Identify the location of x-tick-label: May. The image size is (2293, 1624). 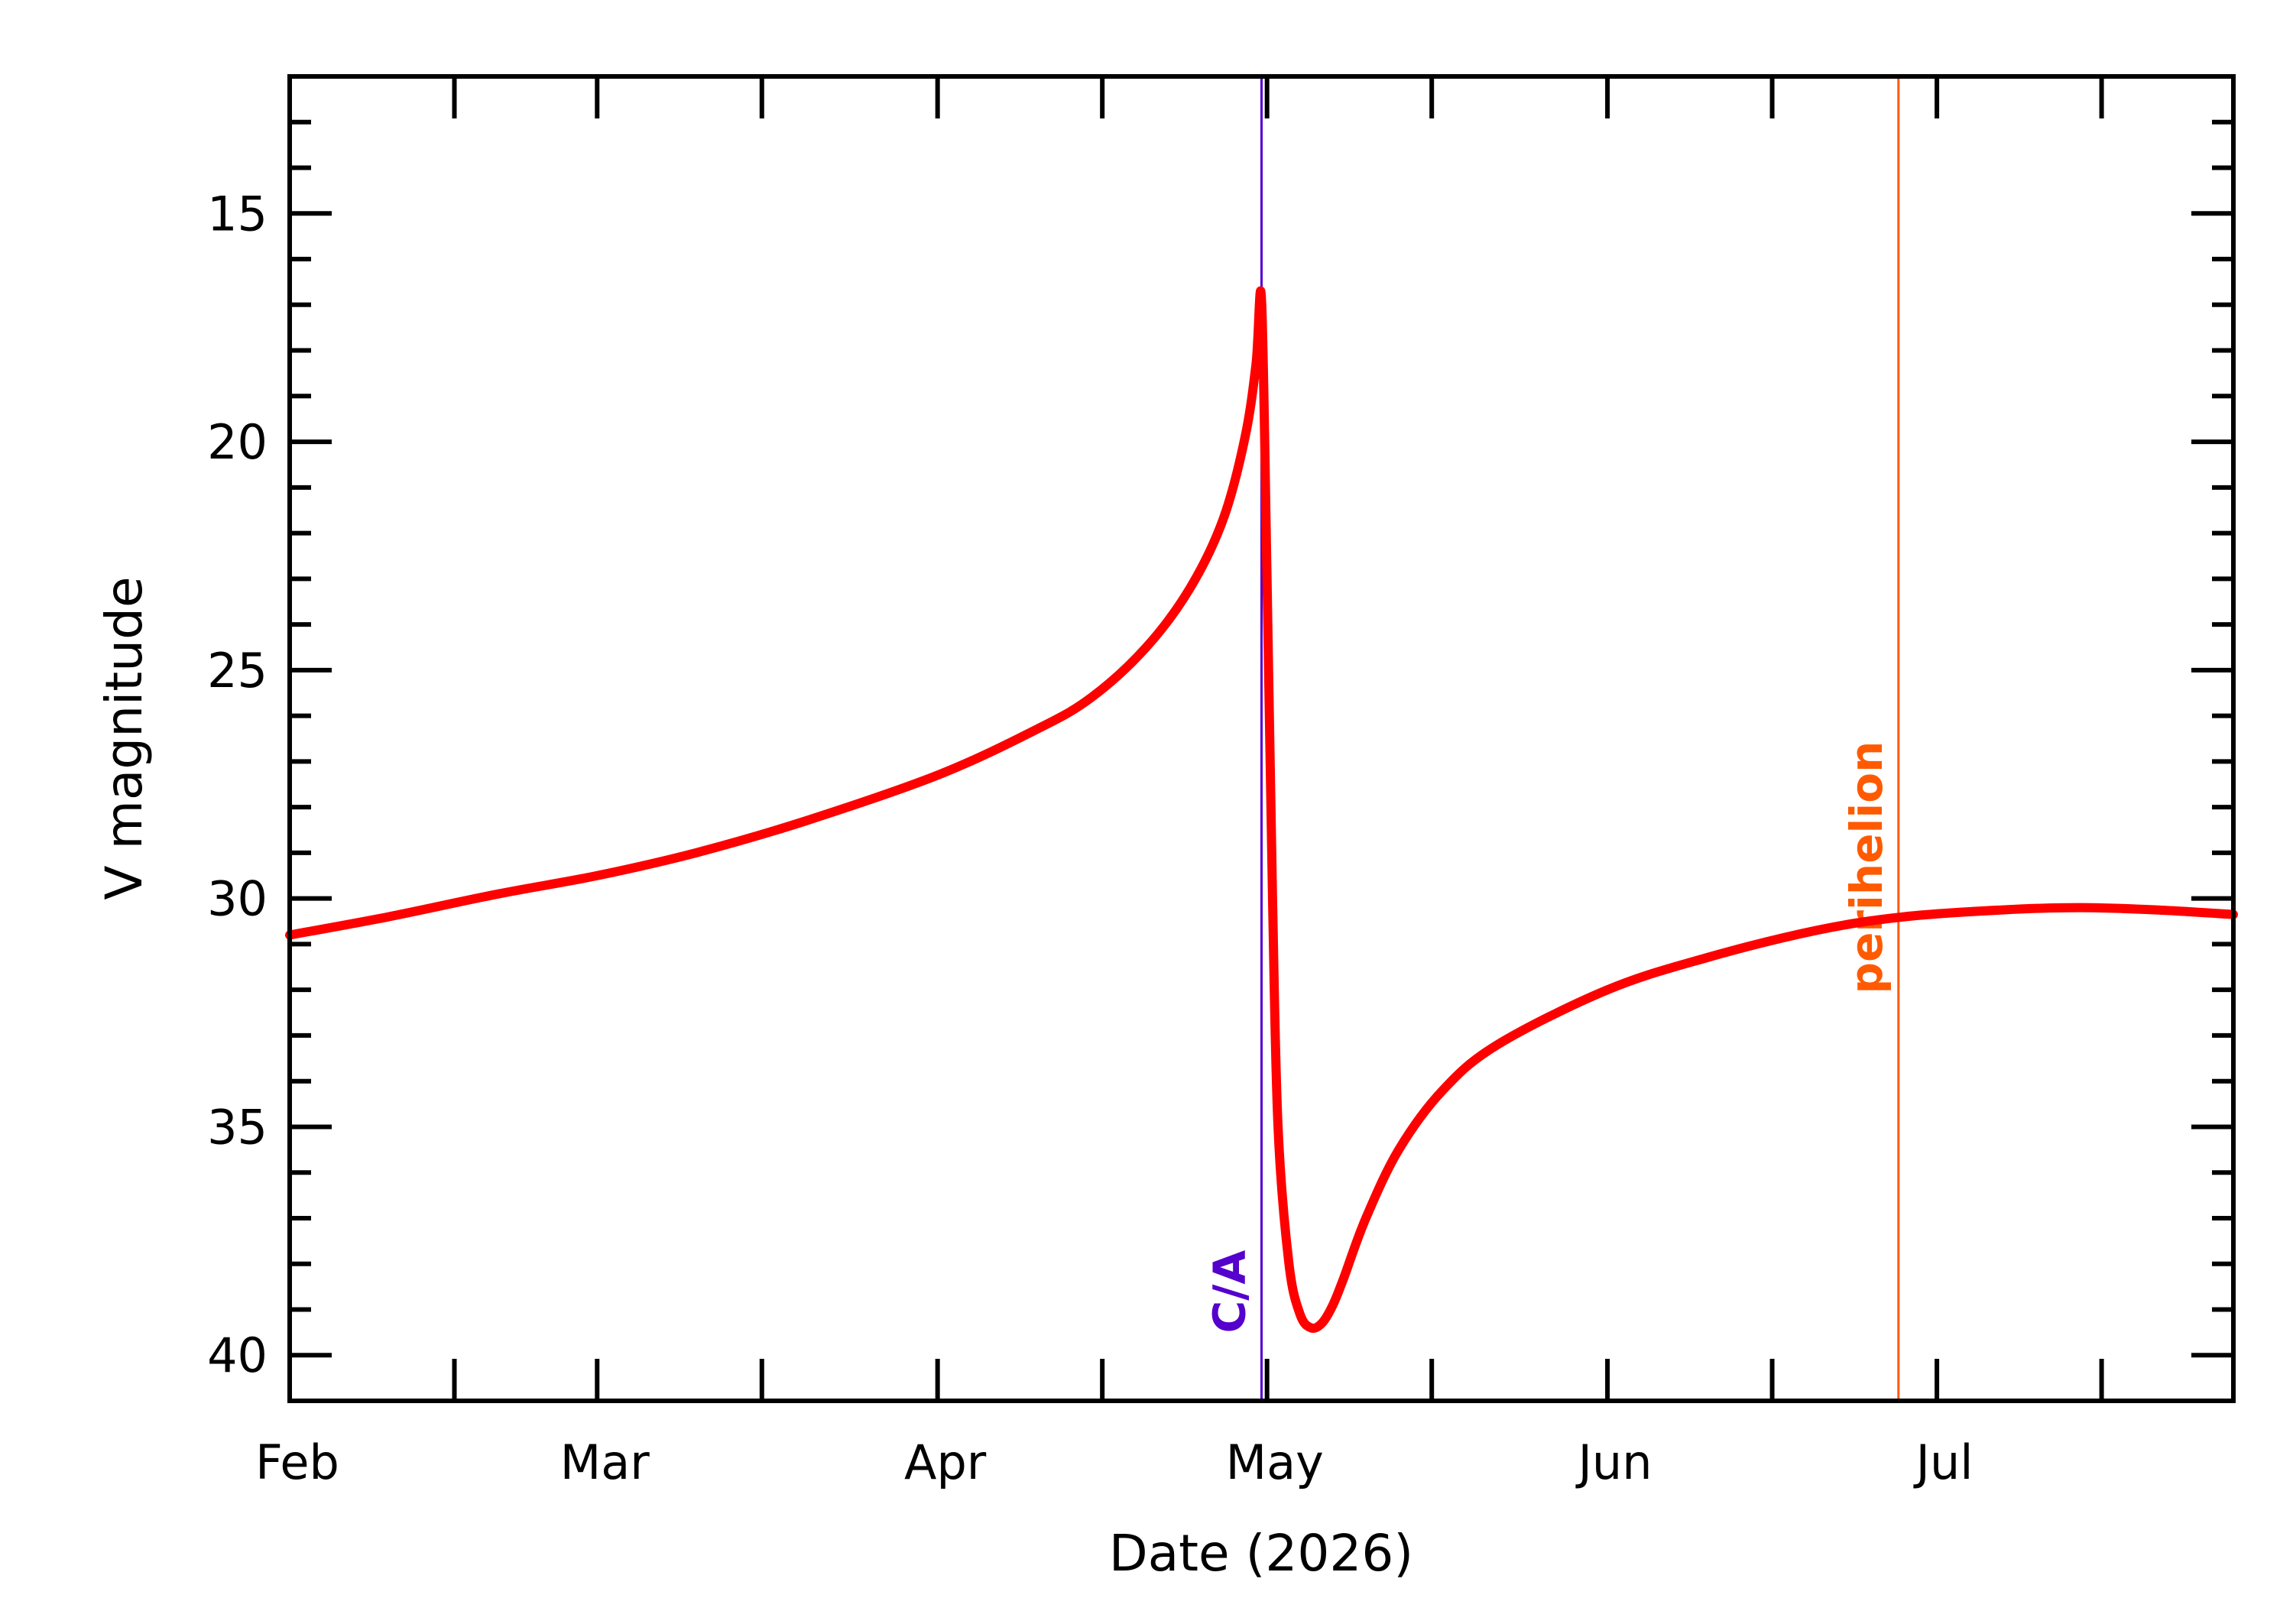
(1275, 1462).